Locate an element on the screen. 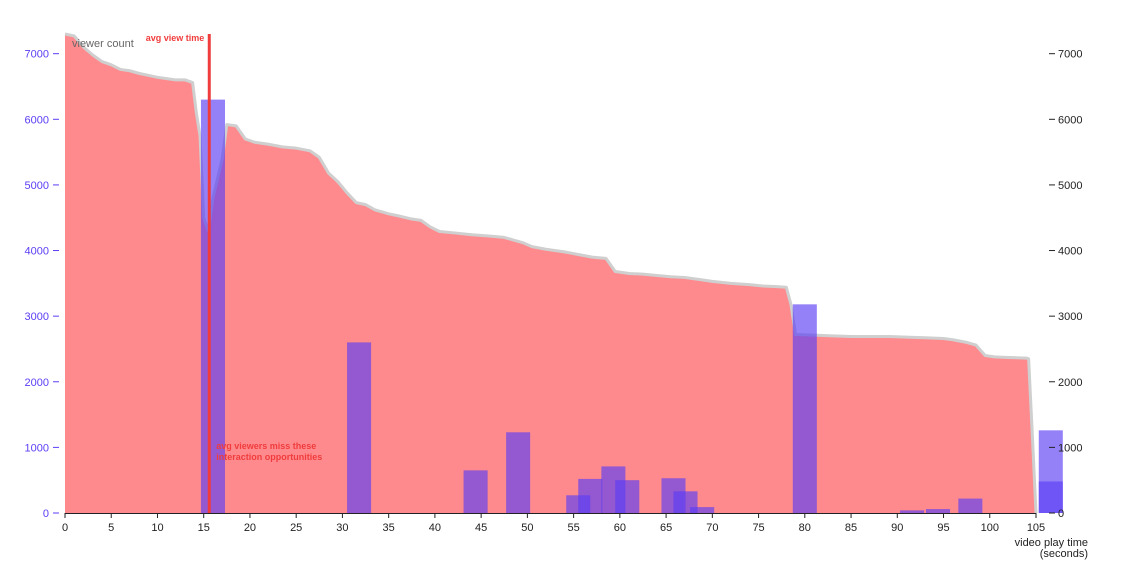 The image size is (1134, 580). x-tick-label: 25 is located at coordinates (296, 528).